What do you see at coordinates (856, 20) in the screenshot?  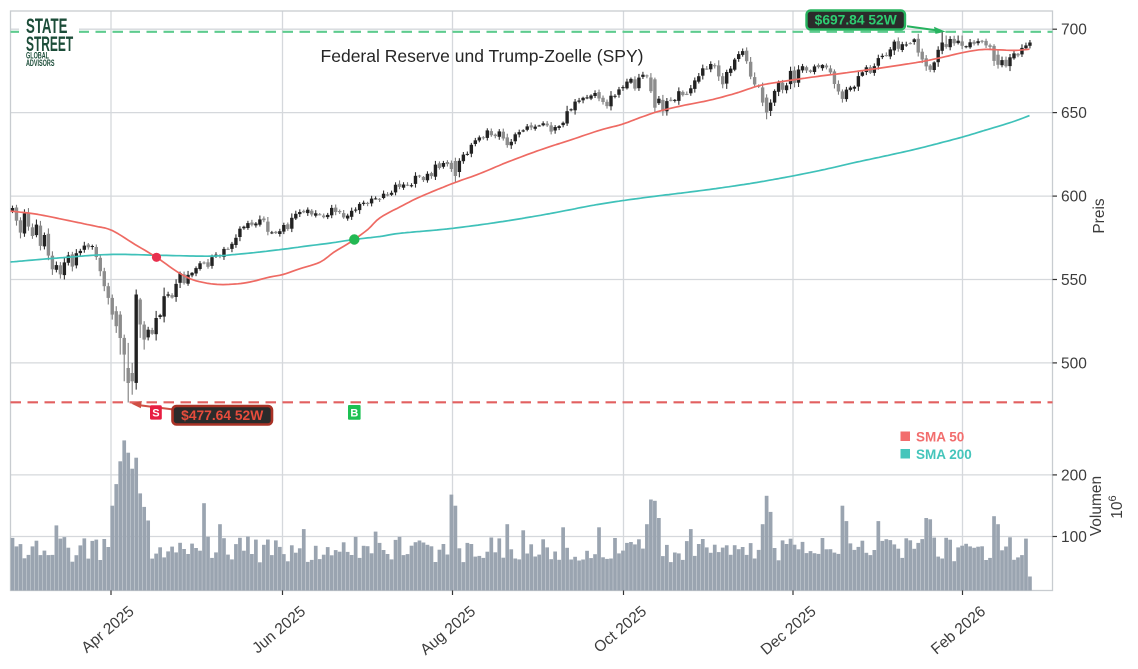 I see `svg-text: $697.84 52W` at bounding box center [856, 20].